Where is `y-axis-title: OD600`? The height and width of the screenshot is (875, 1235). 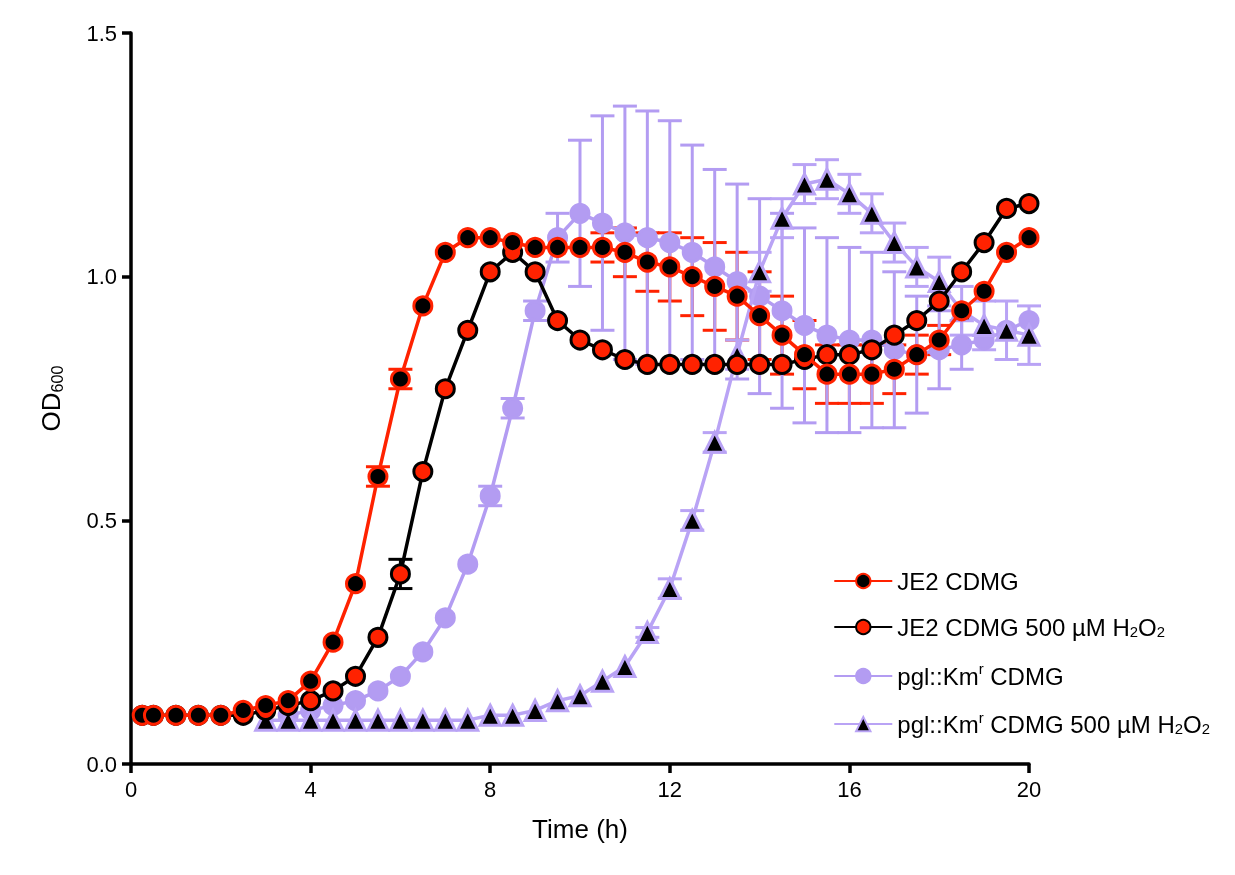
y-axis-title: OD600 is located at coordinates (51, 398).